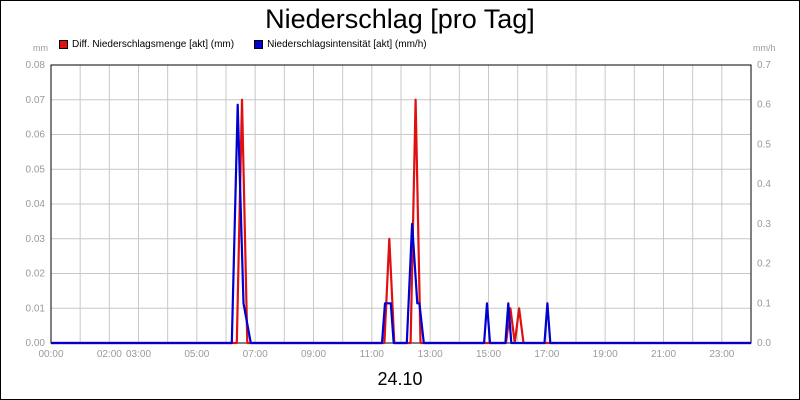 The height and width of the screenshot is (400, 800). What do you see at coordinates (40, 48) in the screenshot?
I see `left-axis-unit: mm` at bounding box center [40, 48].